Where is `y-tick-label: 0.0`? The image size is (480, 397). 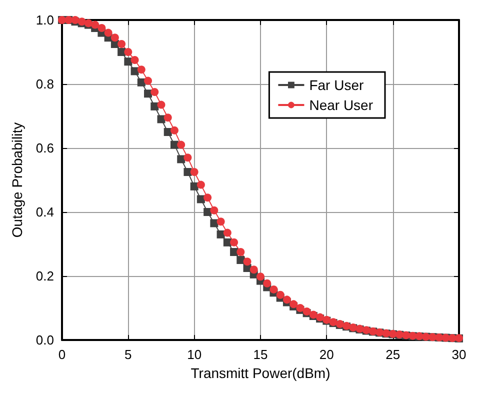
y-tick-label: 0.0 is located at coordinates (45, 340).